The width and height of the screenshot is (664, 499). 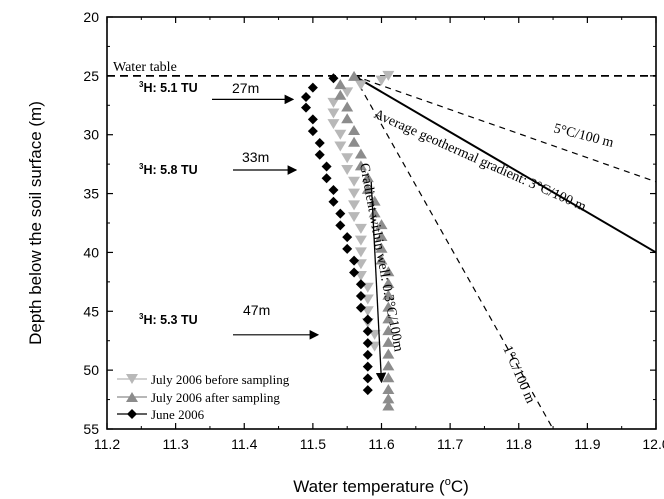 I want to click on y-tick-label: 55, so click(x=91, y=429).